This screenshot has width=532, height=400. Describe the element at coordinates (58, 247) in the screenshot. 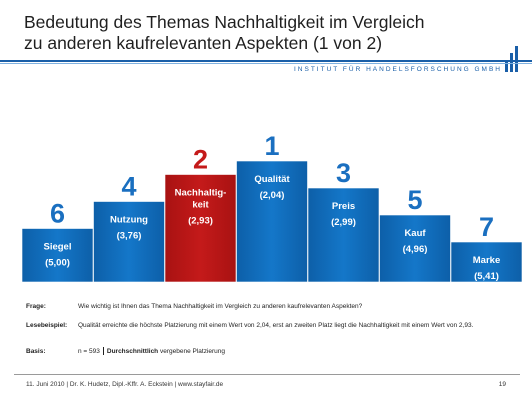

I see `category-label-1: Siegel` at that location.